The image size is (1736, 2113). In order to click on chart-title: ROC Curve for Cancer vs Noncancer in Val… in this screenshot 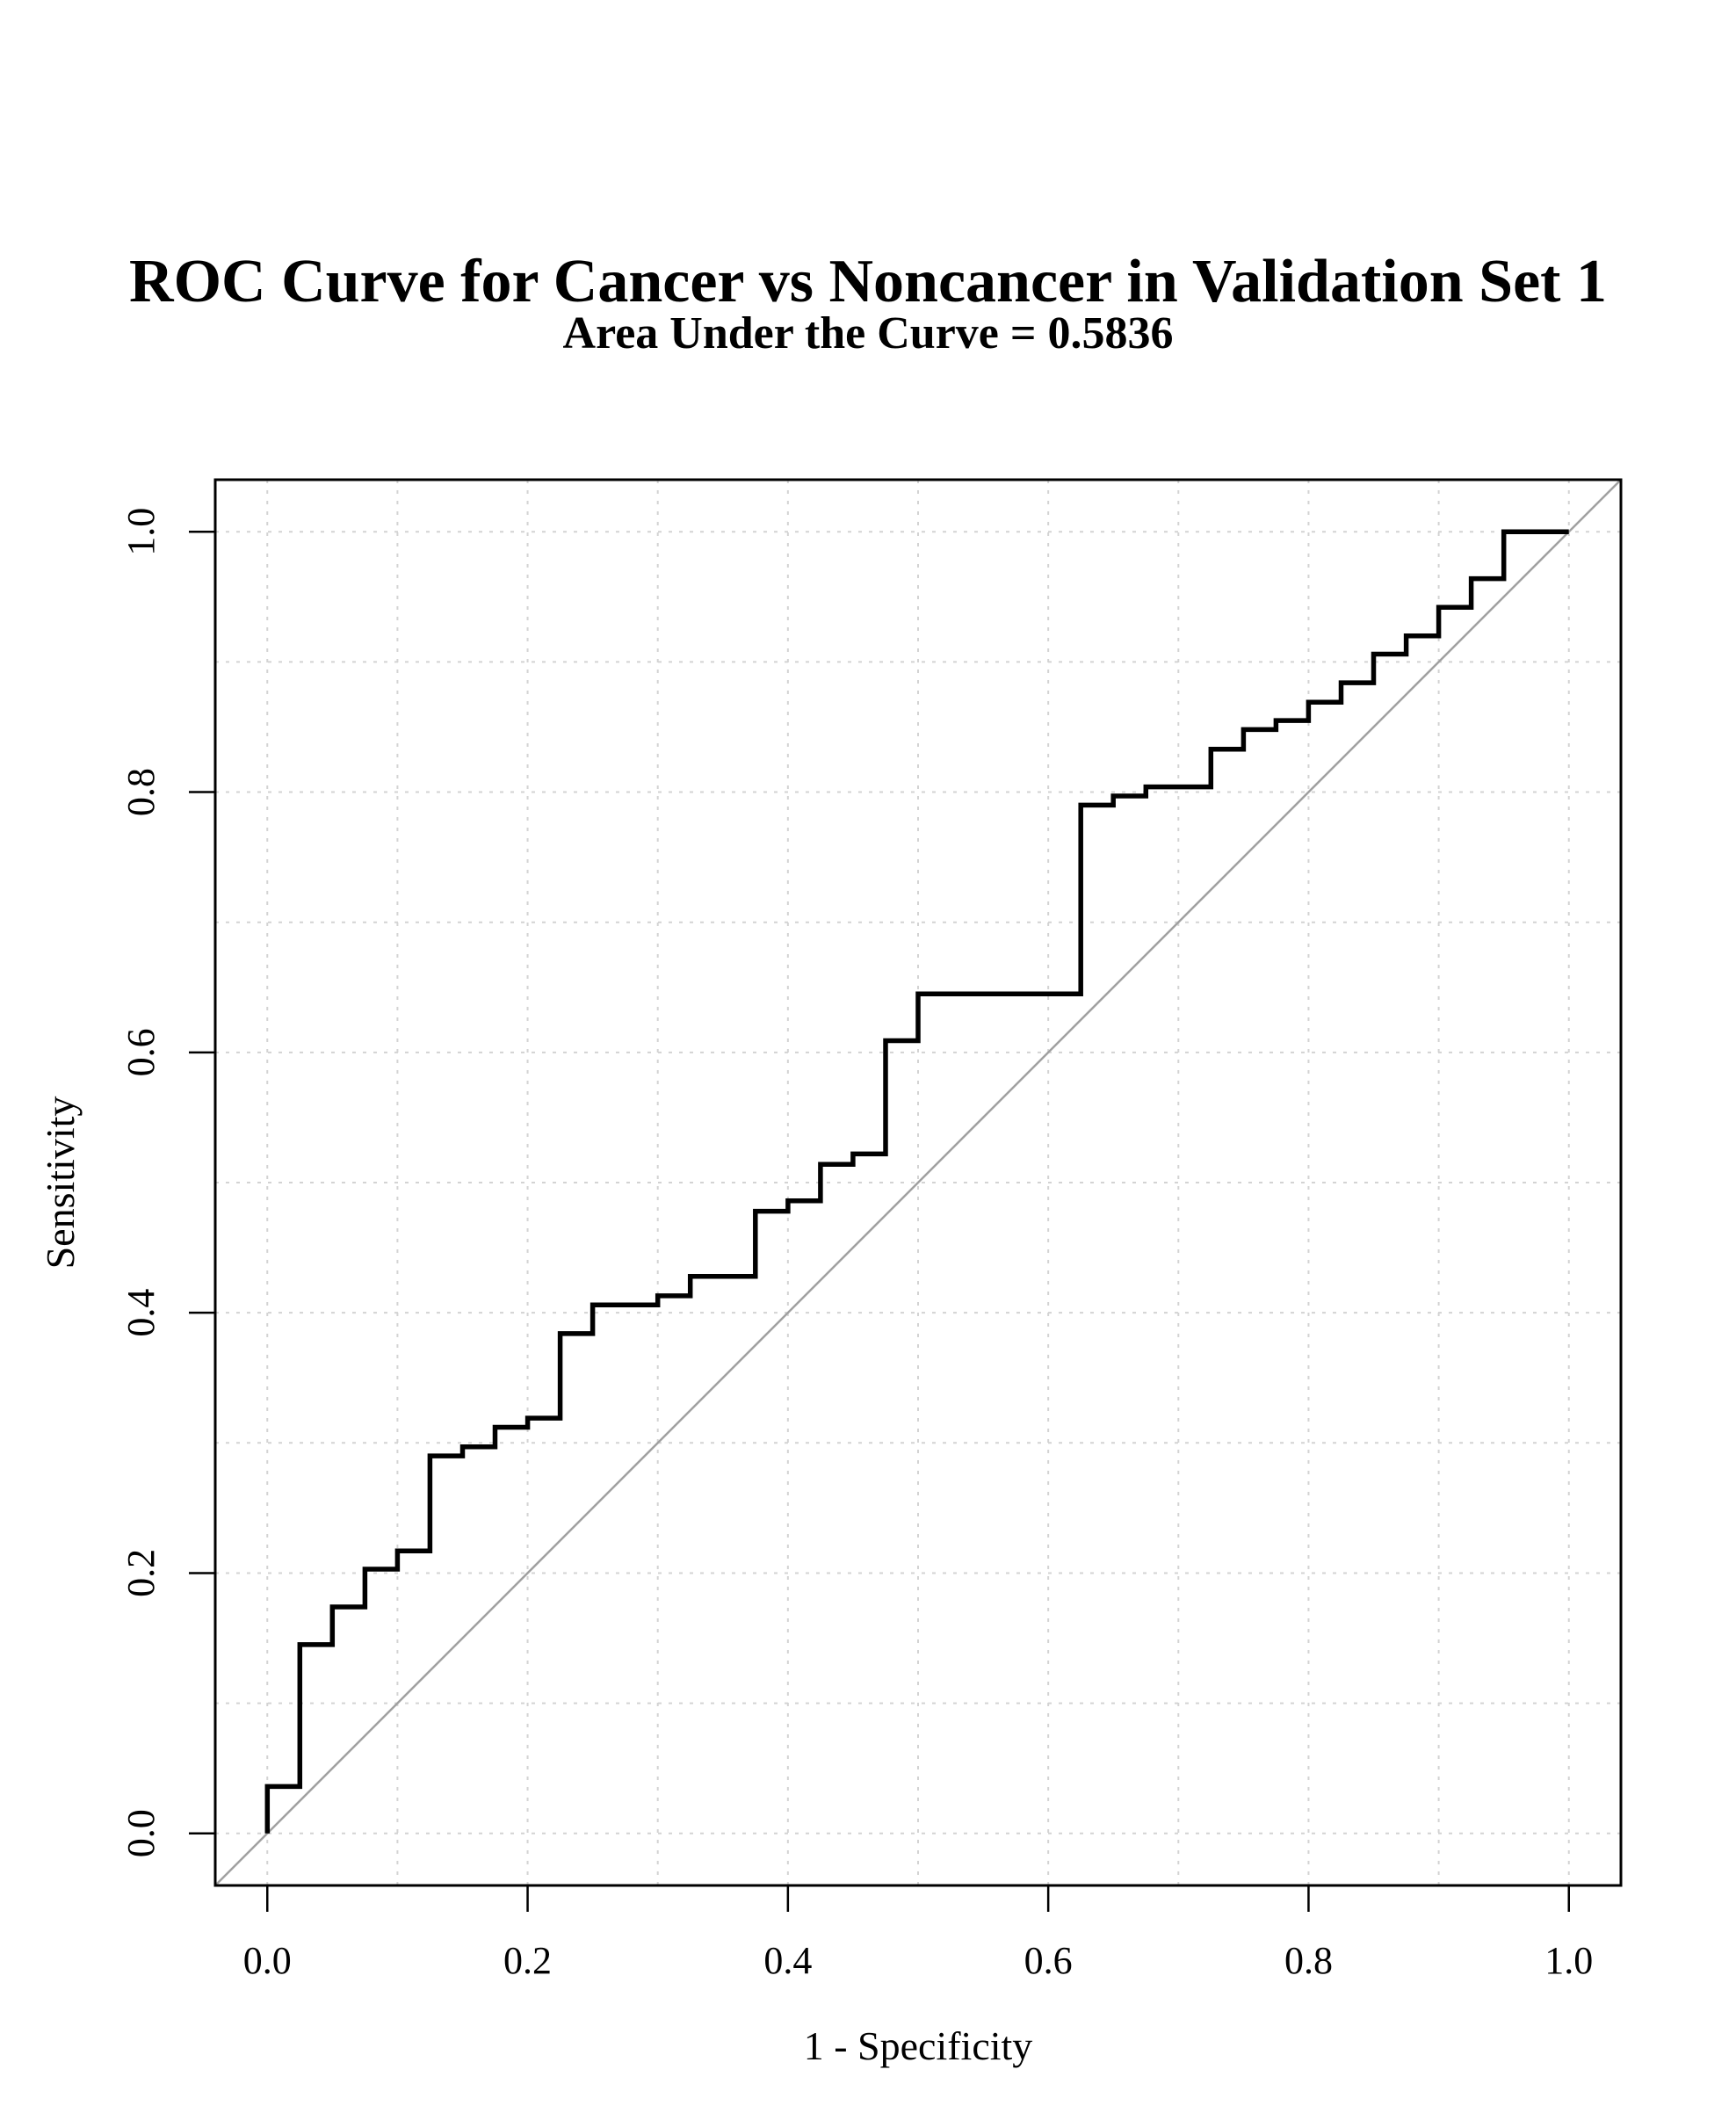, I will do `click(868, 281)`.